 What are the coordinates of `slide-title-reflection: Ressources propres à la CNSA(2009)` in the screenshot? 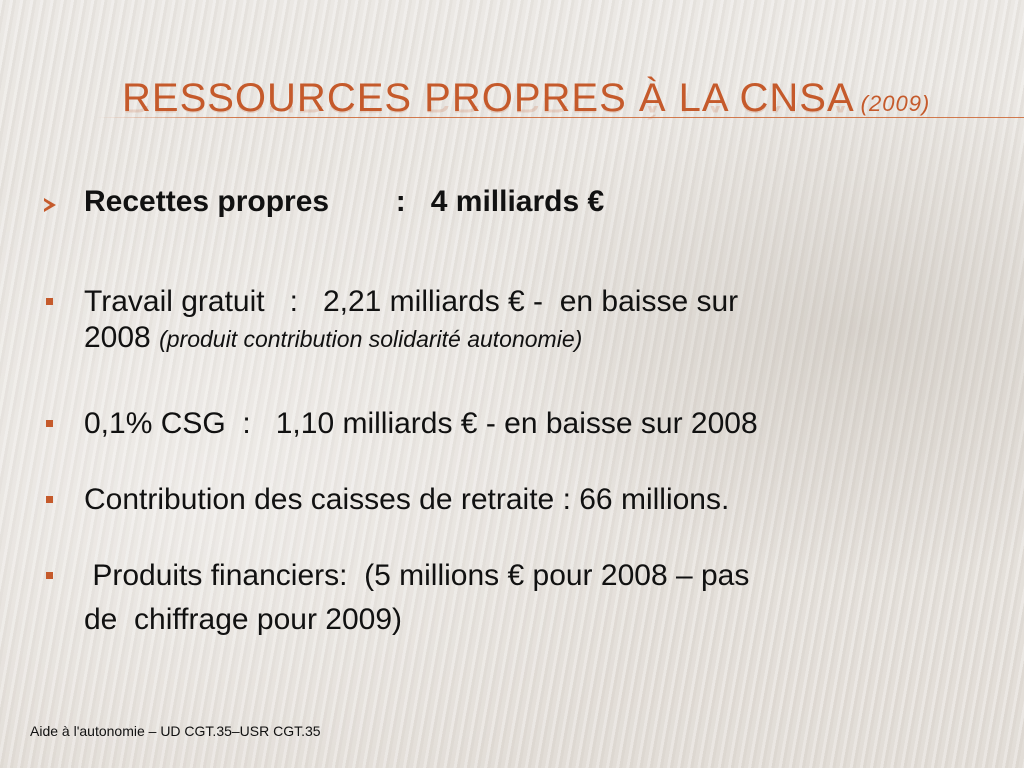 It's located at (526, 113).